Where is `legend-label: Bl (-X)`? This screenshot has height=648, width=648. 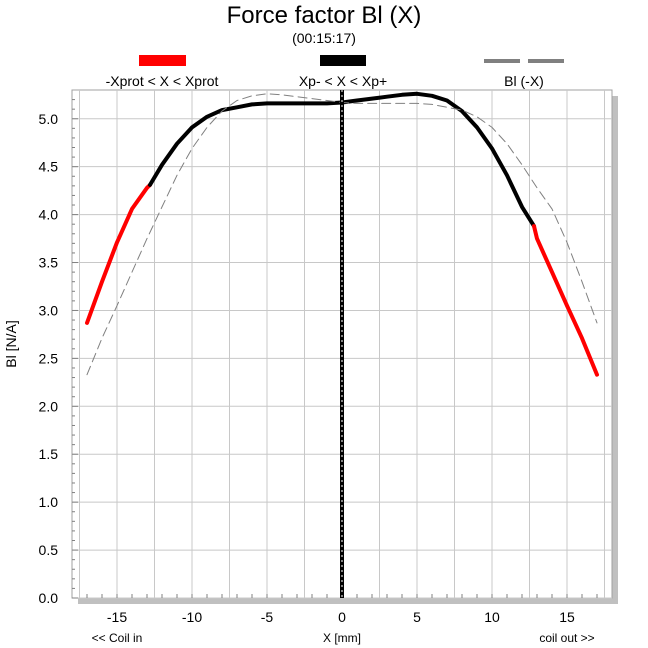
legend-label: Bl (-X) is located at coordinates (524, 81).